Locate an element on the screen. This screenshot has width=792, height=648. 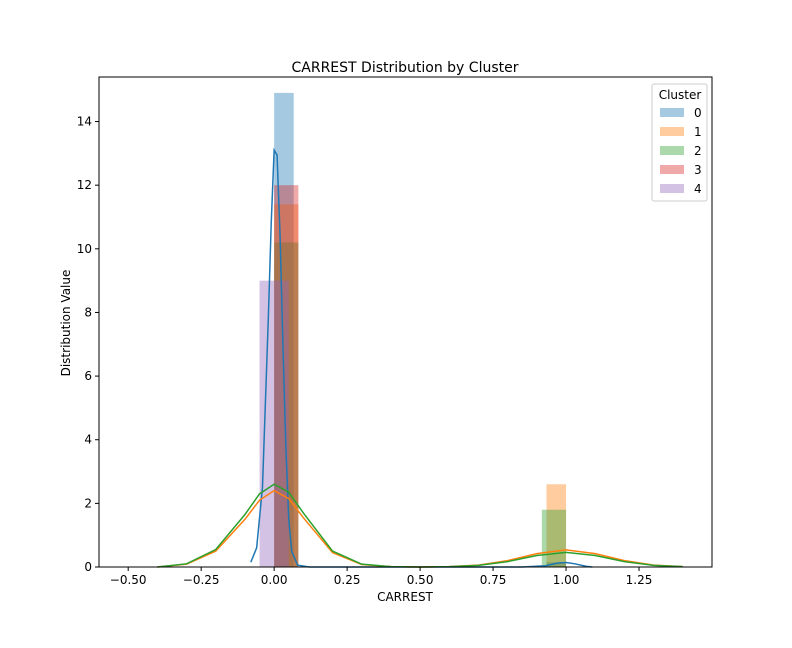
legend-label-cluster-2: 2 is located at coordinates (698, 151).